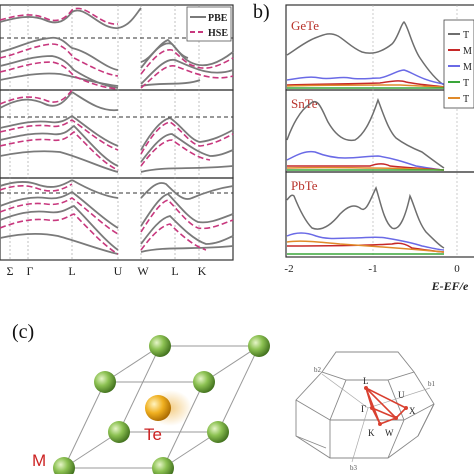 The width and height of the screenshot is (474, 474). What do you see at coordinates (117, 131) in the screenshot?
I see `bands-snte` at bounding box center [117, 131].